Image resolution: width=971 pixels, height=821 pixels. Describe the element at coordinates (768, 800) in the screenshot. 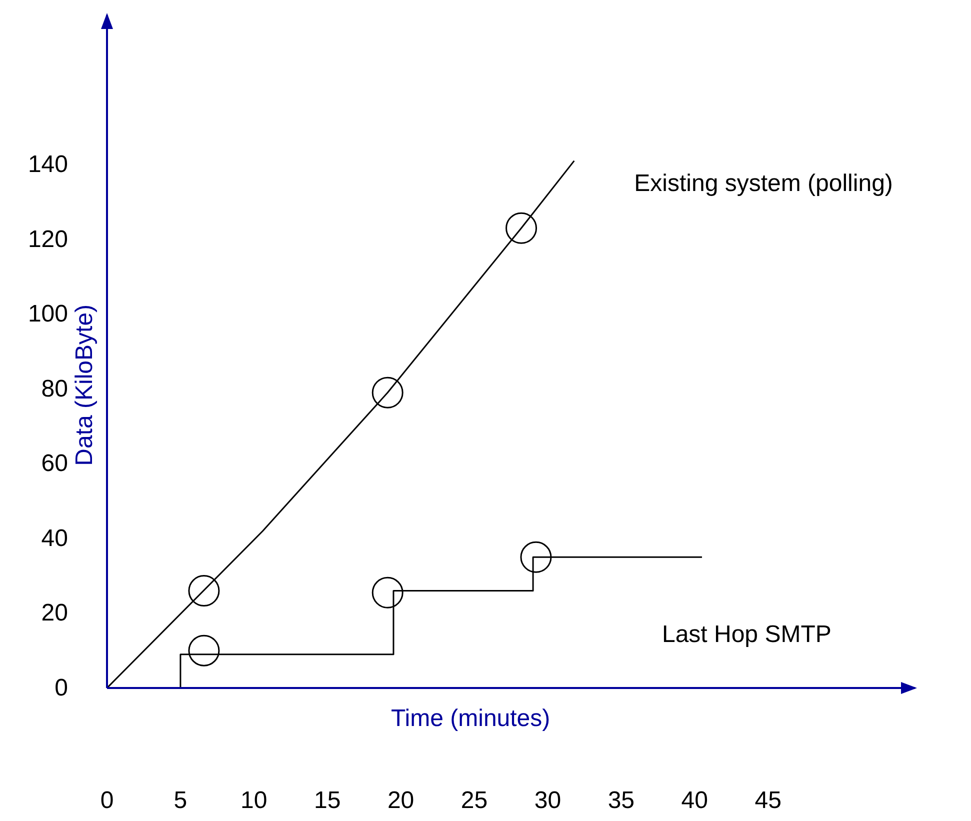

I see `x-tick-label: 45` at that location.